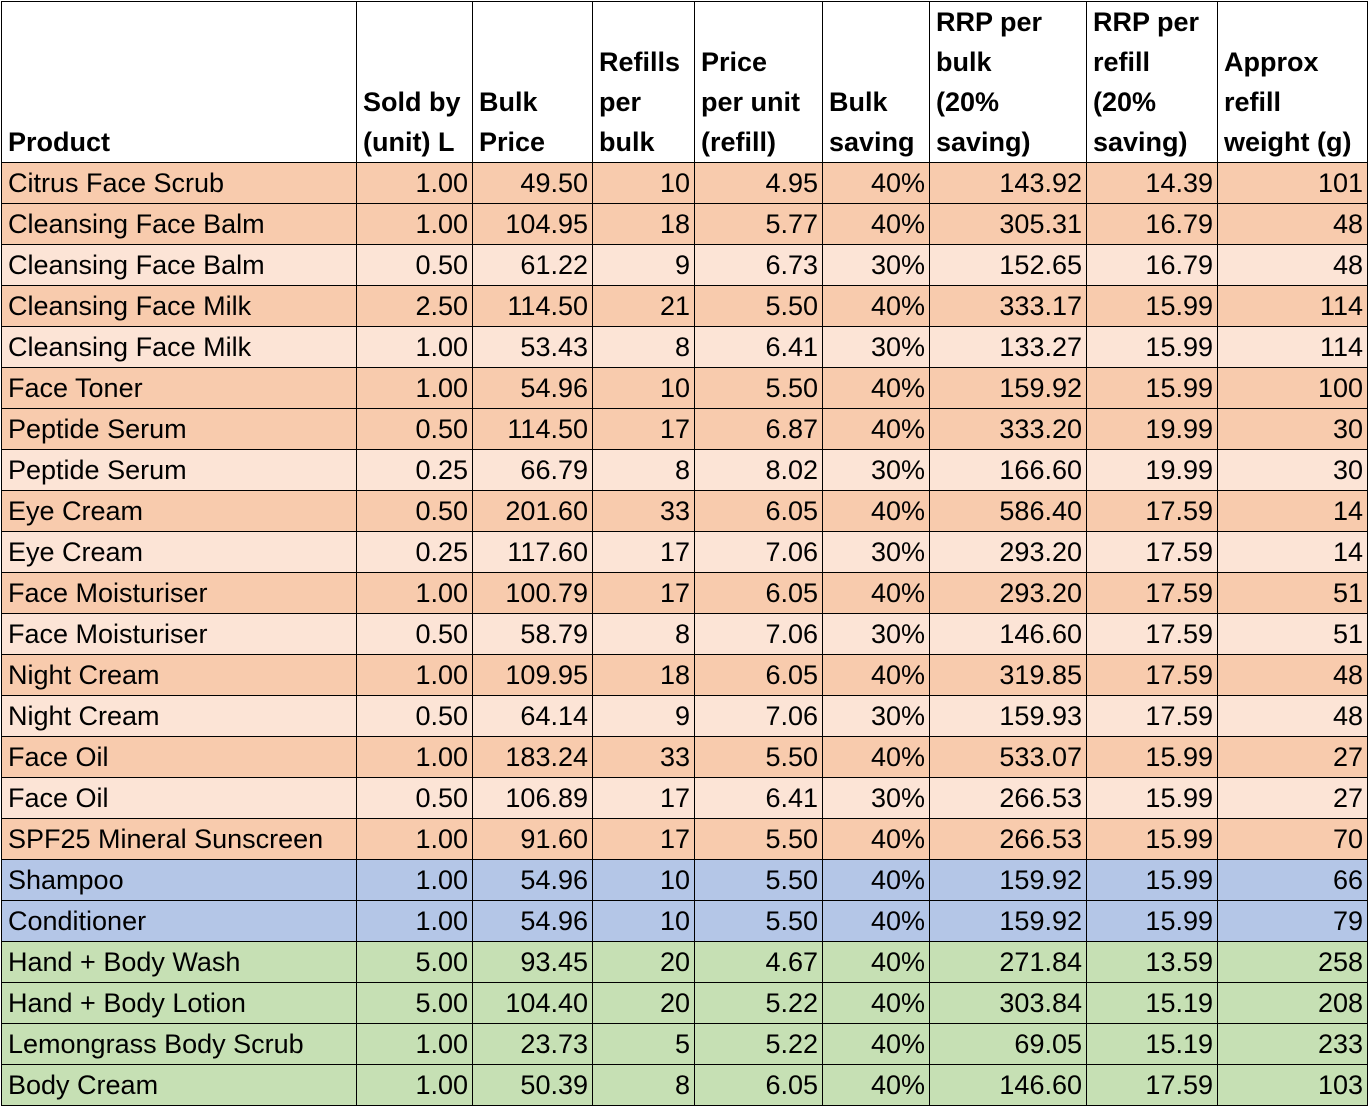 The height and width of the screenshot is (1114, 1369). I want to click on column-header: Bulk saving, so click(876, 82).